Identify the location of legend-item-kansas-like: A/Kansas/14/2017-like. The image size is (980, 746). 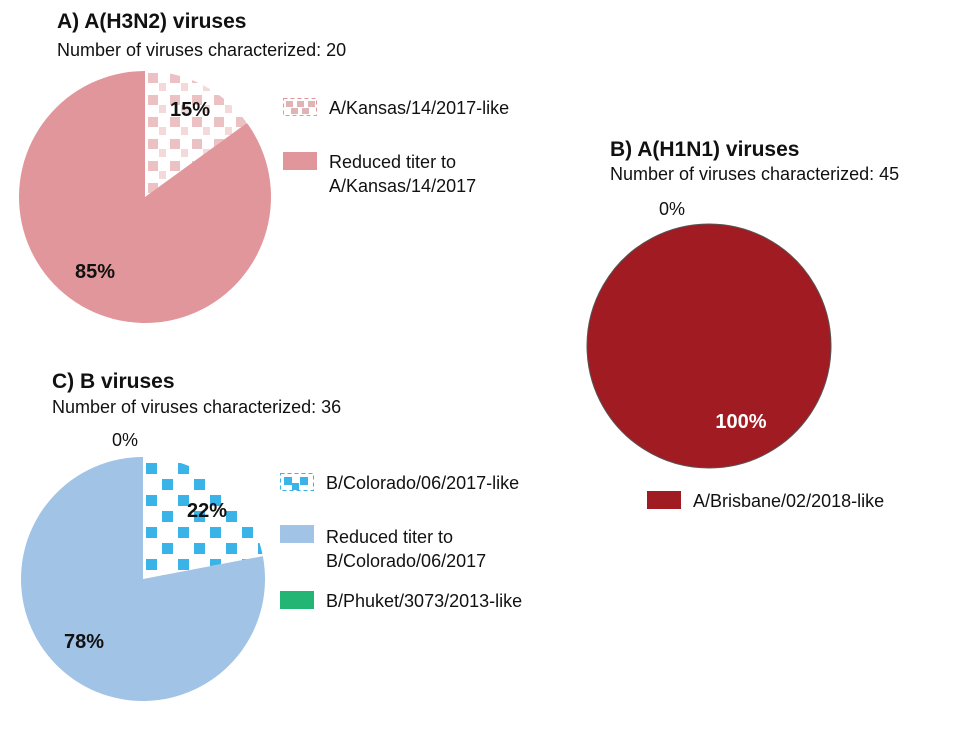
(396, 108).